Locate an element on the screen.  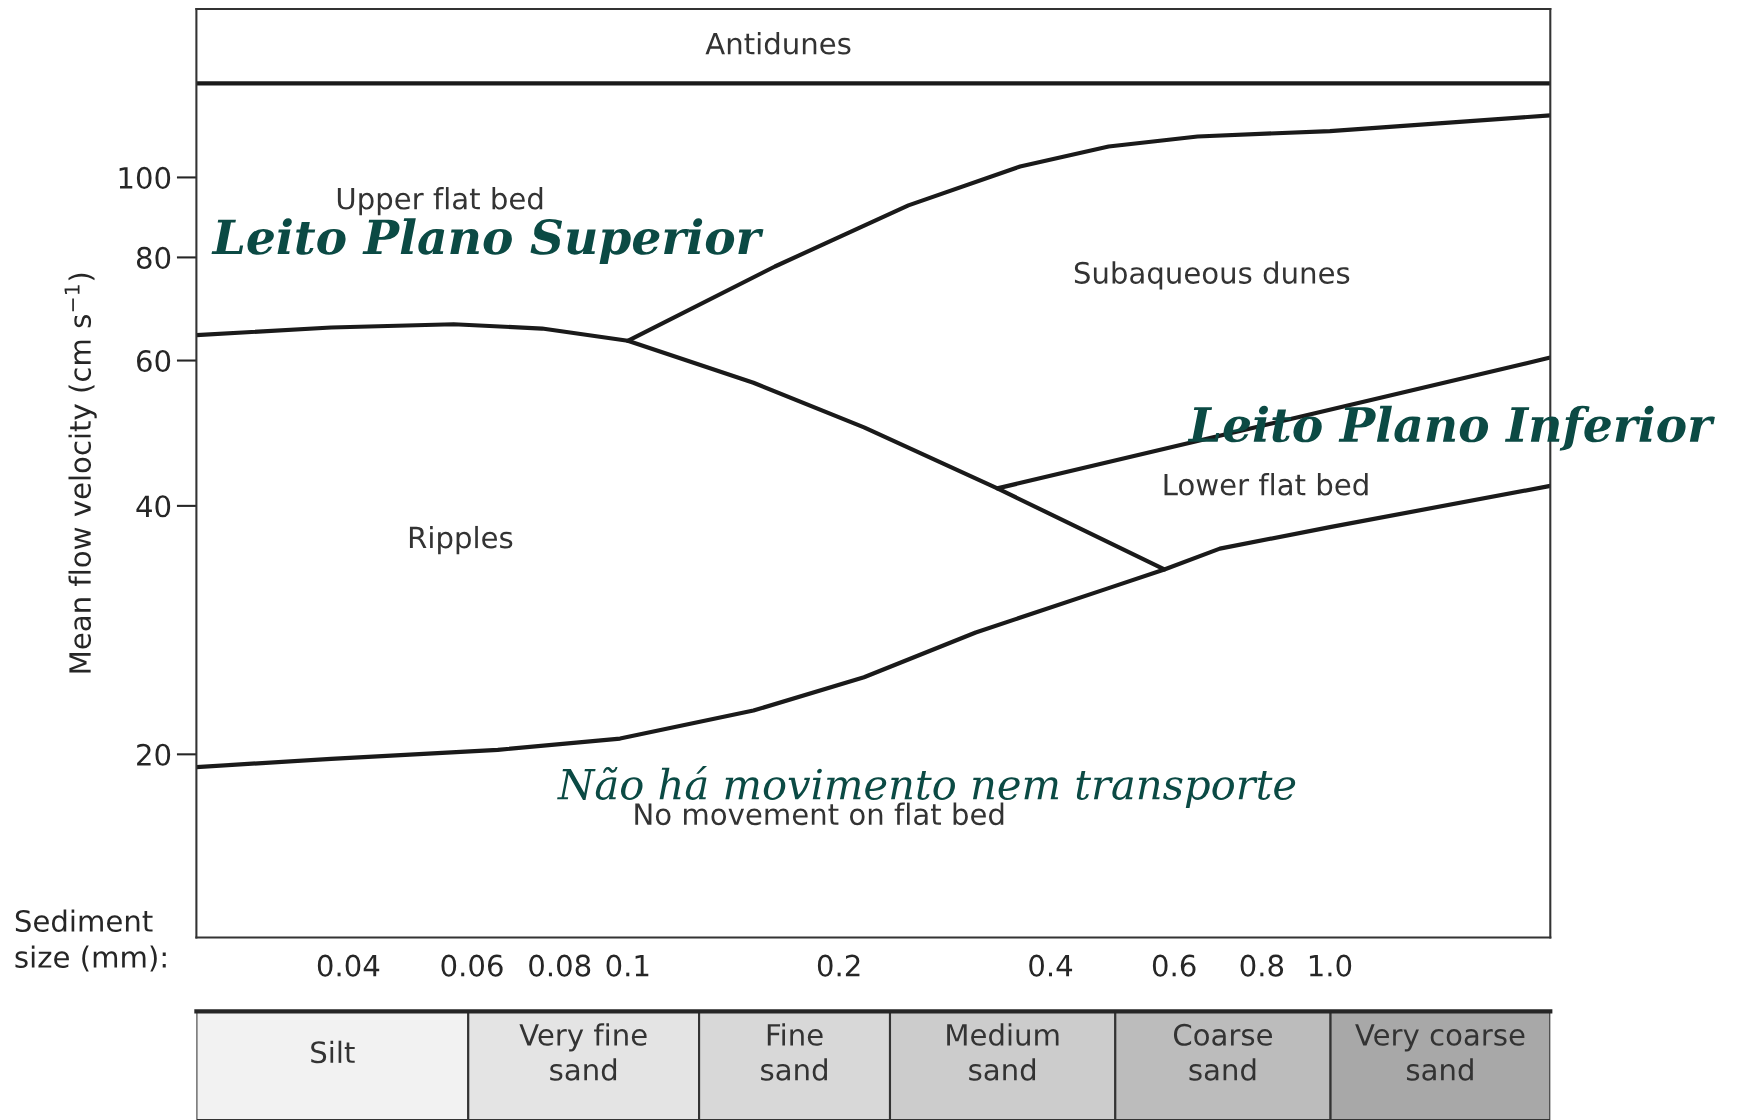
annotation: Ripples is located at coordinates (461, 540).